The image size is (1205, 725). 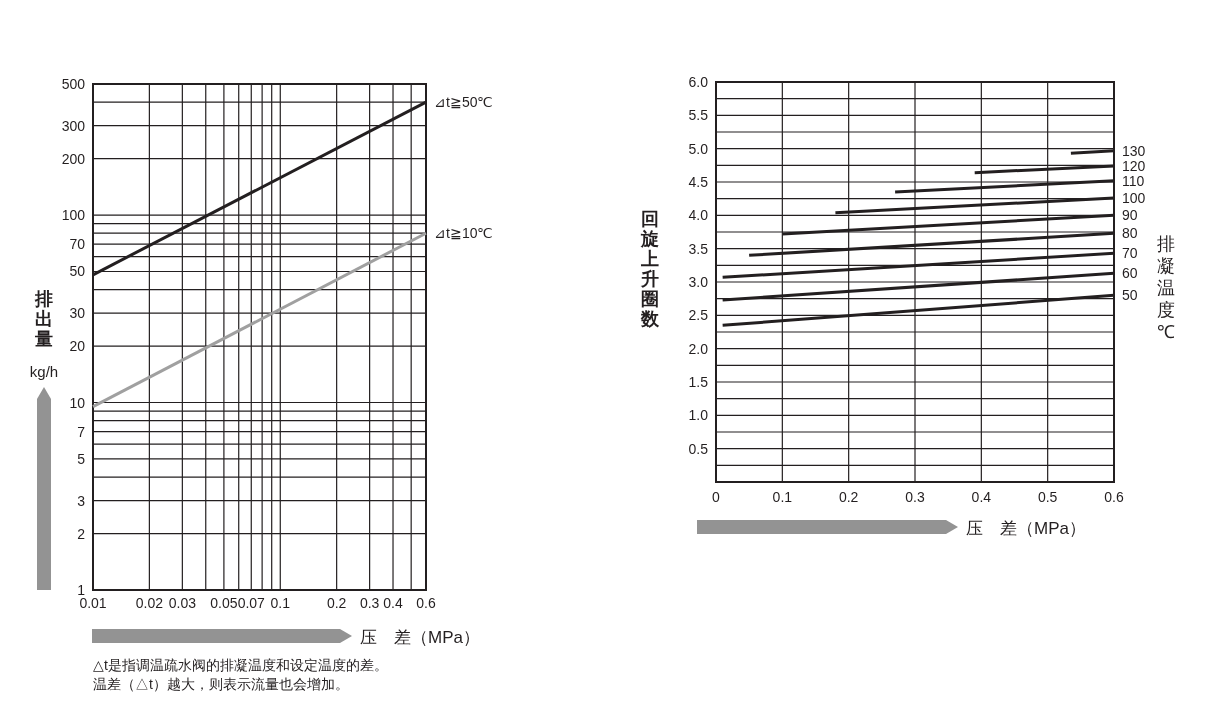 I want to click on text: 温差（△t）越大，则表示流量也会增加。, so click(x=221, y=684).